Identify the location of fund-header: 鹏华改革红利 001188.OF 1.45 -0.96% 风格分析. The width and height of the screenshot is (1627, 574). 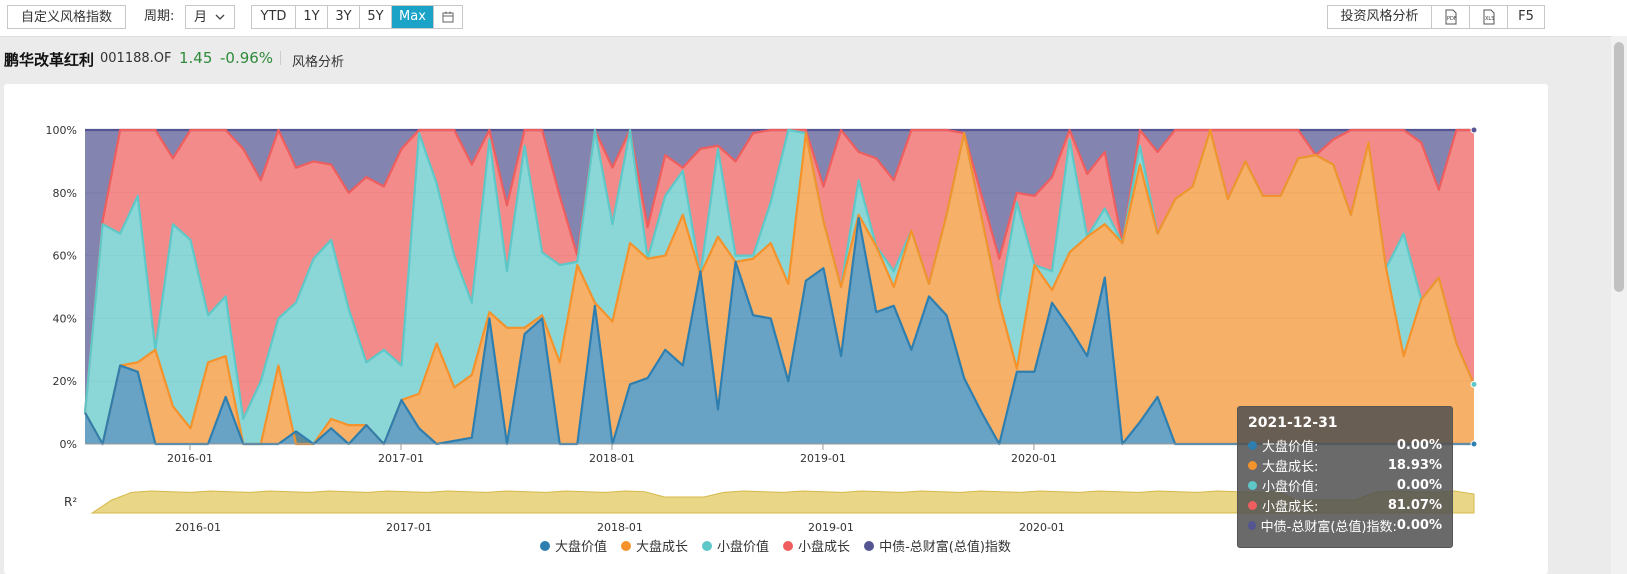
(780, 59).